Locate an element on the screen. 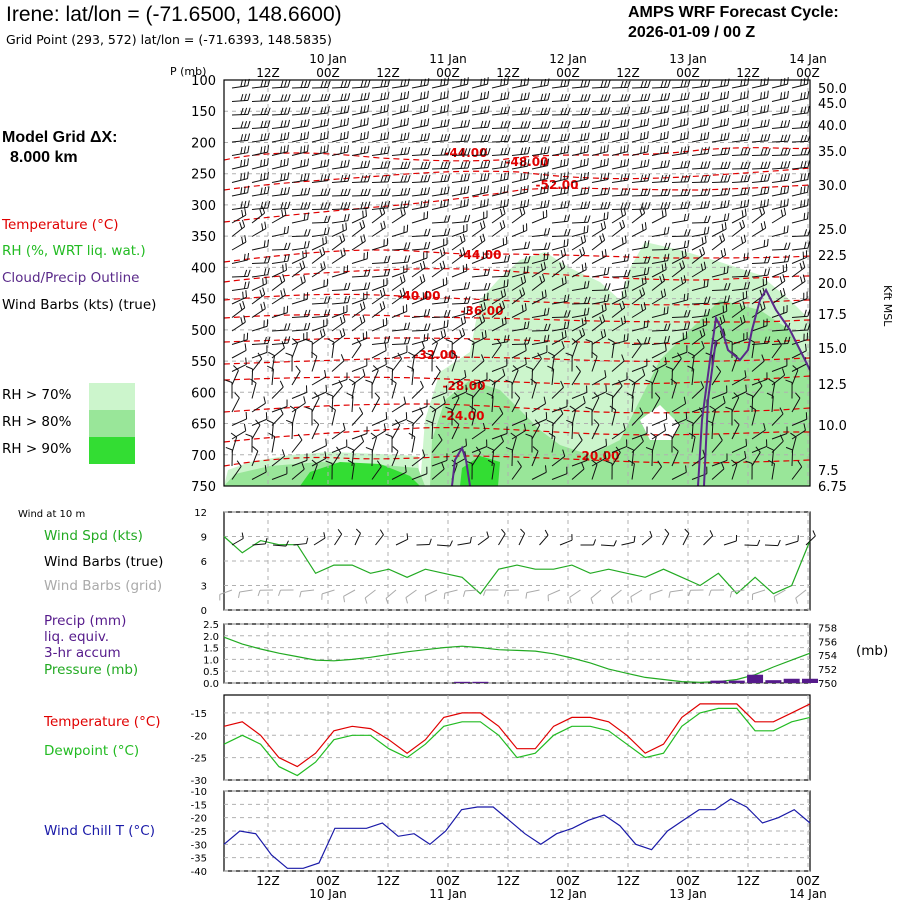  grid-wind-barb is located at coordinates (656, 595).